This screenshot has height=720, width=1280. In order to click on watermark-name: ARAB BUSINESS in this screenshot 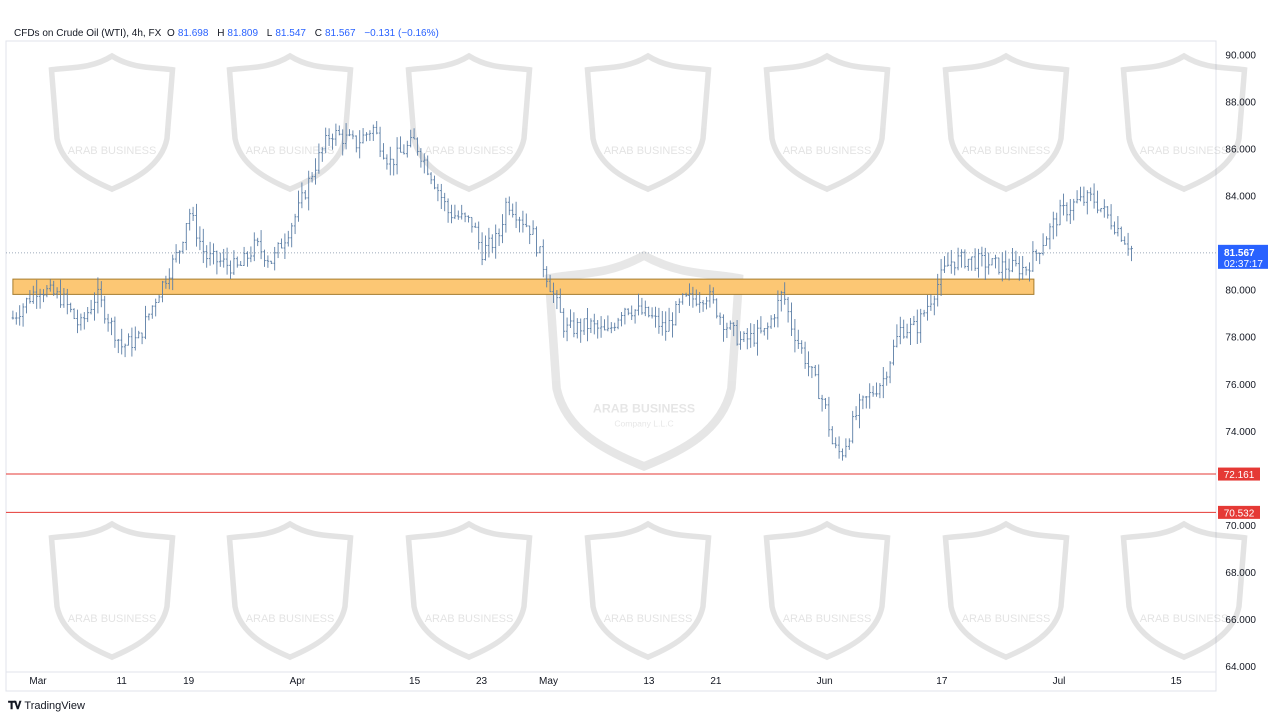, I will do `click(112, 151)`.